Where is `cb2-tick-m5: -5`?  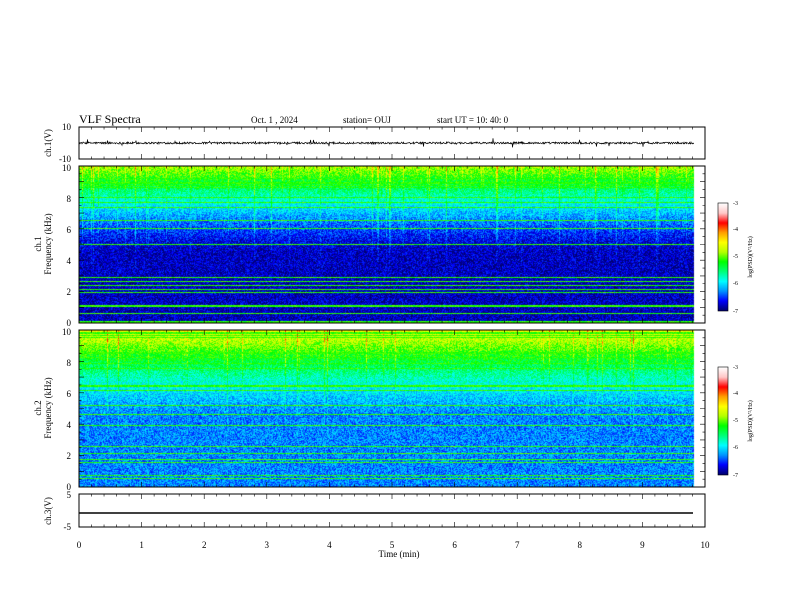 cb2-tick-m5: -5 is located at coordinates (735, 421).